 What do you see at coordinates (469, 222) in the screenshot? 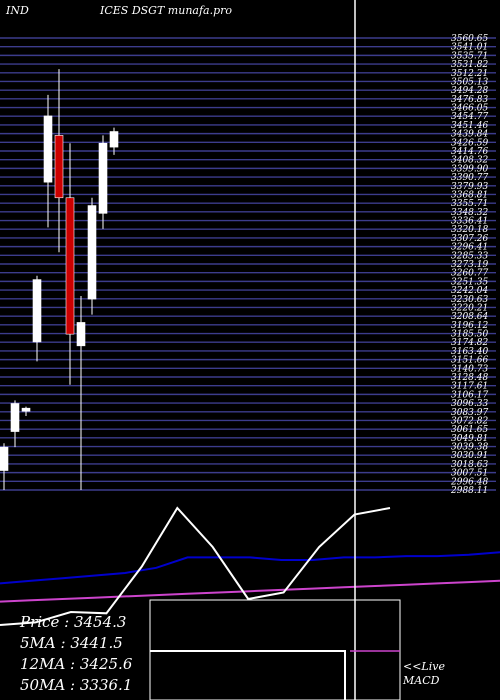
I see `price-tick-label: 3336.41` at bounding box center [469, 222].